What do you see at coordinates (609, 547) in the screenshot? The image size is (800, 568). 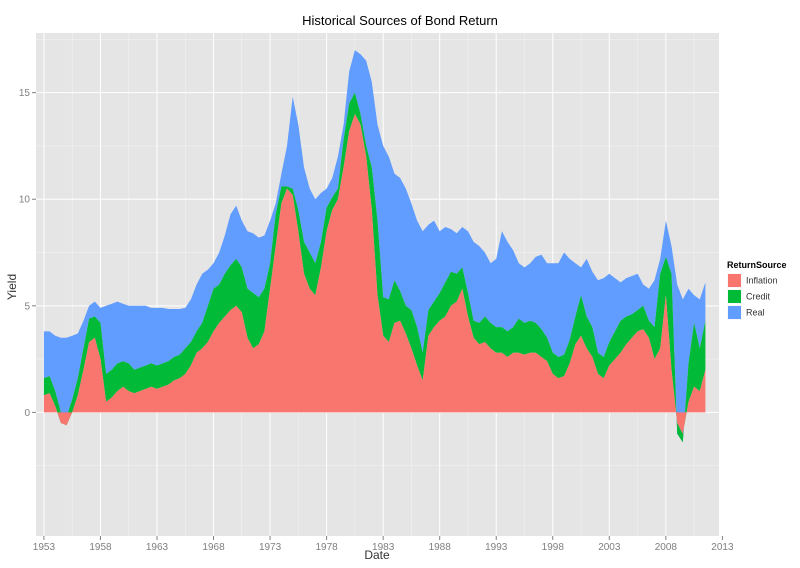 I see `x-tick-label: 2003` at bounding box center [609, 547].